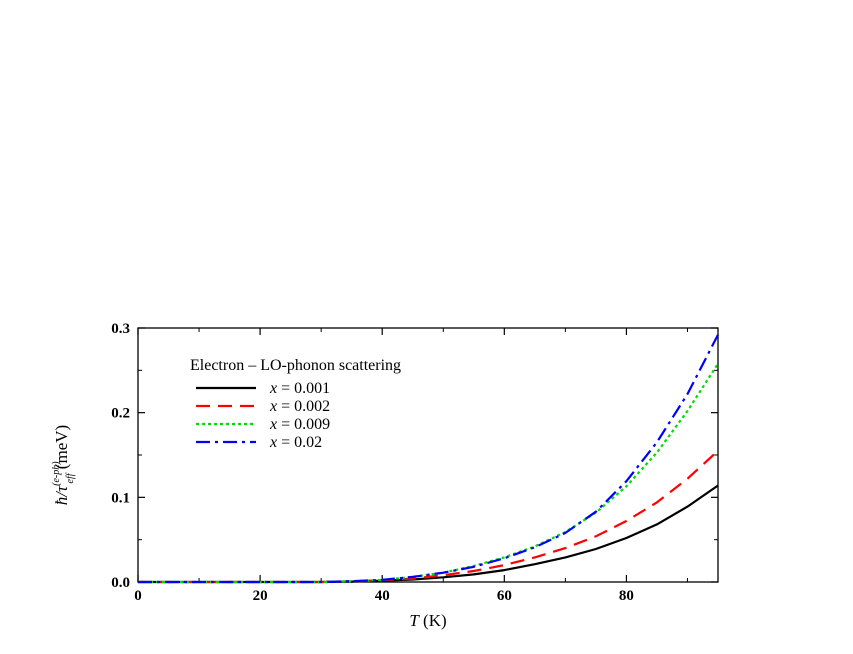 The height and width of the screenshot is (654, 853). Describe the element at coordinates (427, 620) in the screenshot. I see `x-axis-label: T (K)` at that location.